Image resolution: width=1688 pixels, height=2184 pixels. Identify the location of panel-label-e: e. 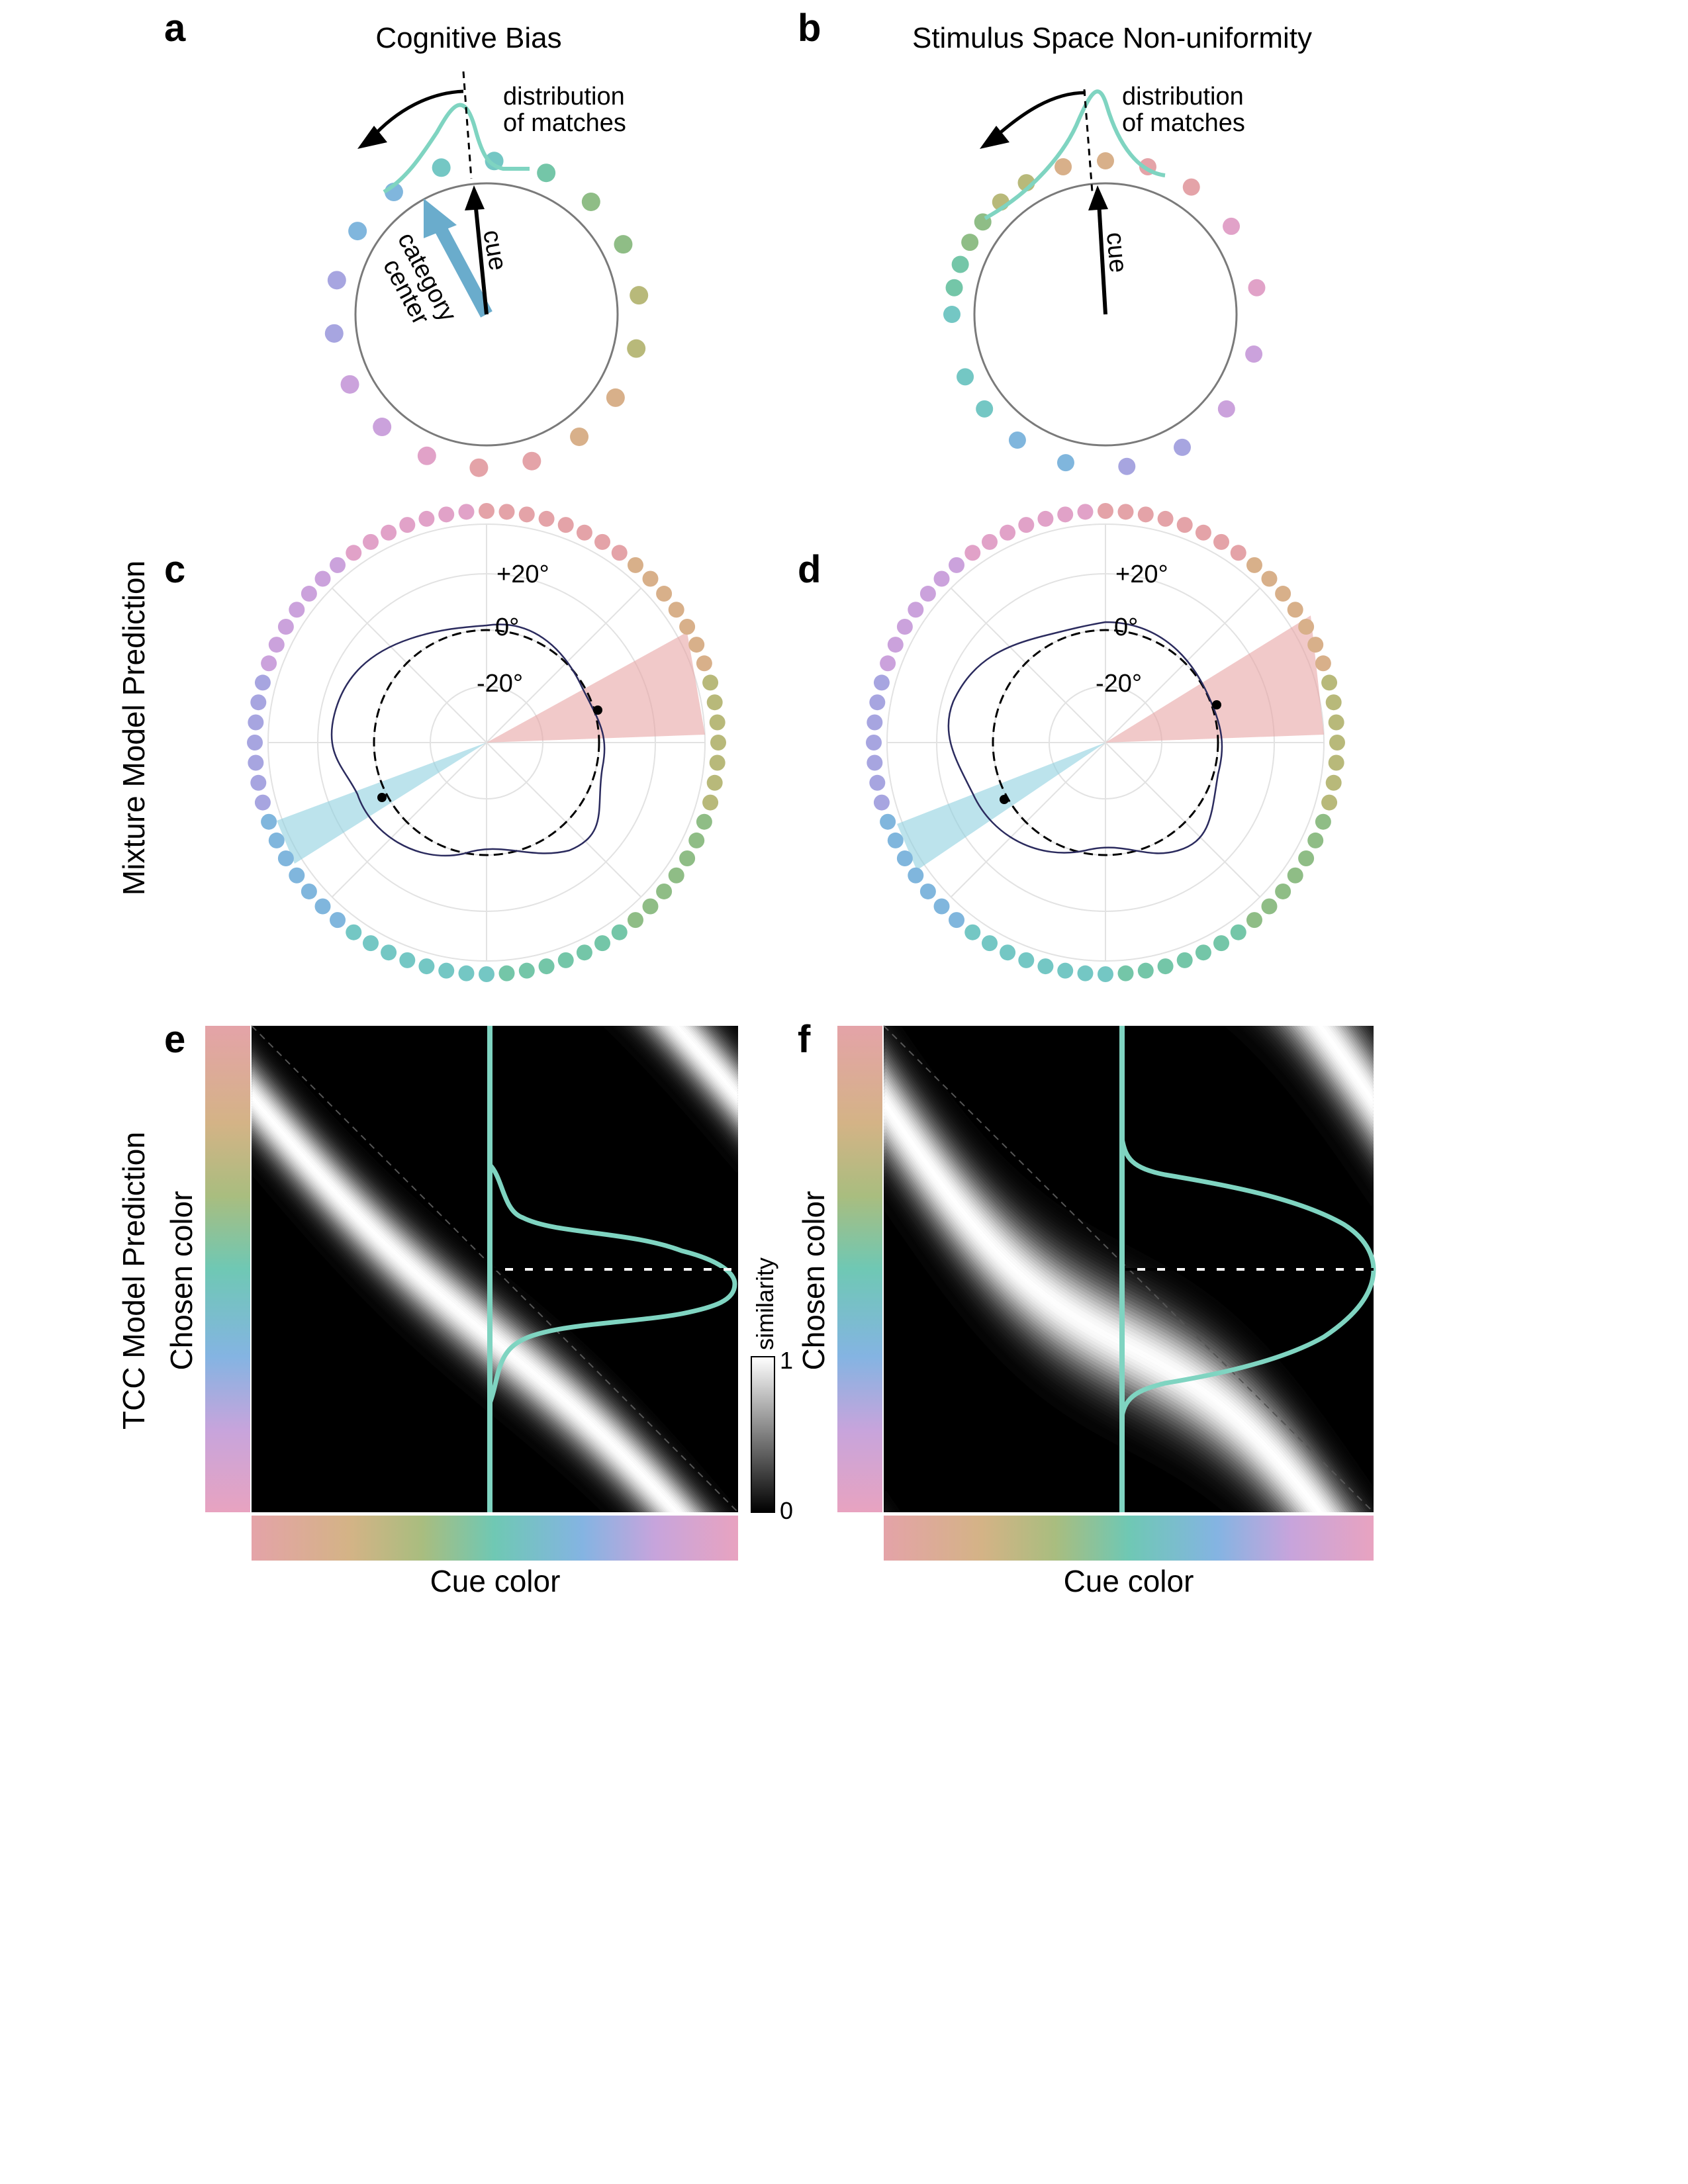
(174, 1039).